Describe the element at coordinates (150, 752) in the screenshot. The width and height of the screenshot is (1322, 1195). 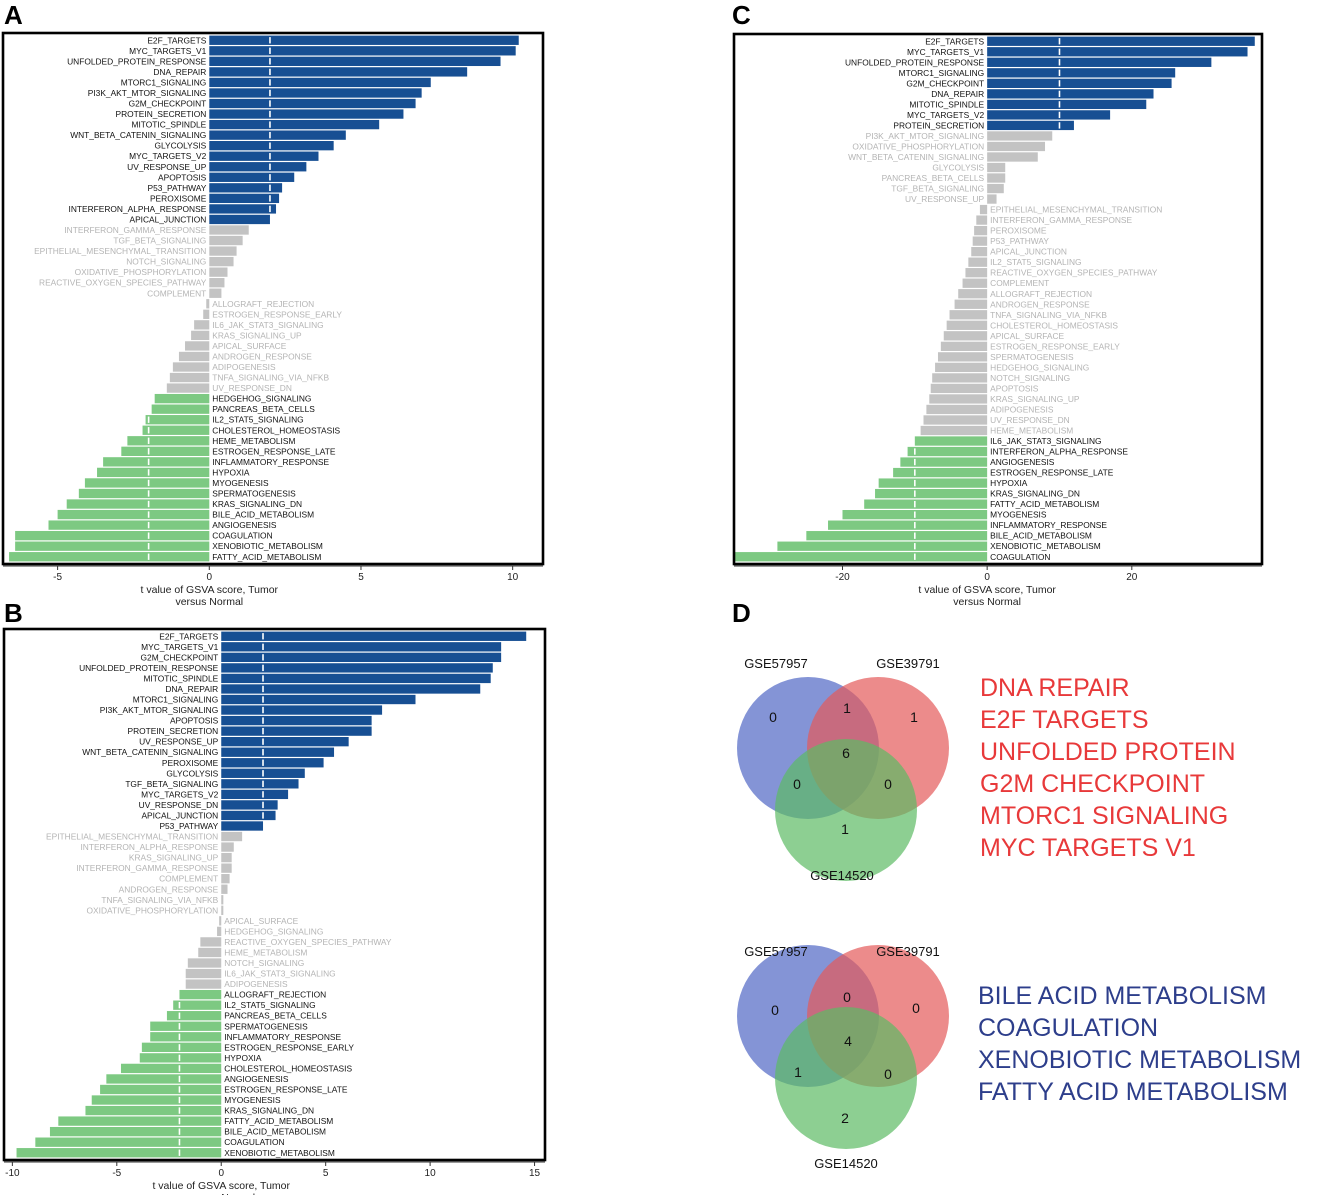
I see `pathway-label: WNT_BETA_CATENIN_SIGNALING` at that location.